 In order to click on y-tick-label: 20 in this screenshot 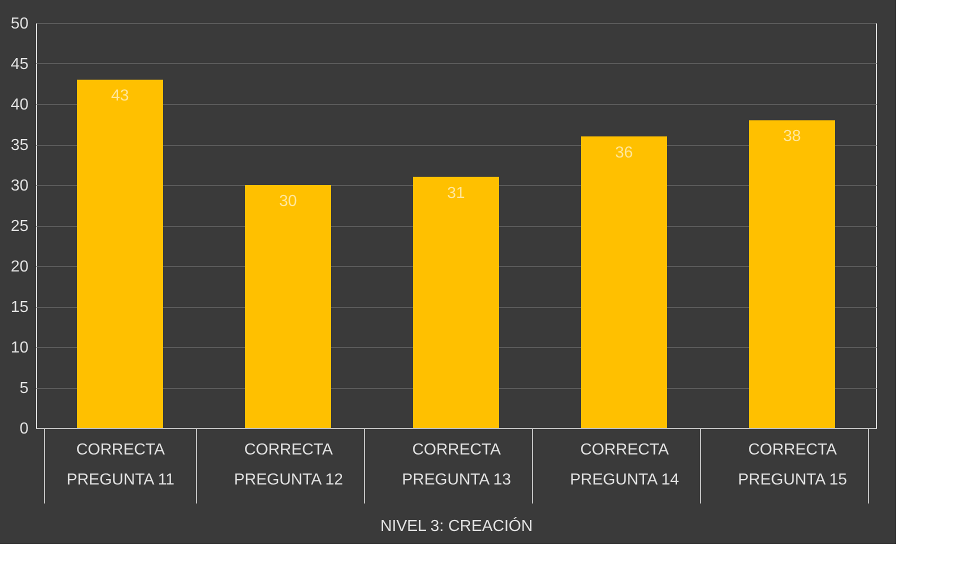, I will do `click(19, 267)`.